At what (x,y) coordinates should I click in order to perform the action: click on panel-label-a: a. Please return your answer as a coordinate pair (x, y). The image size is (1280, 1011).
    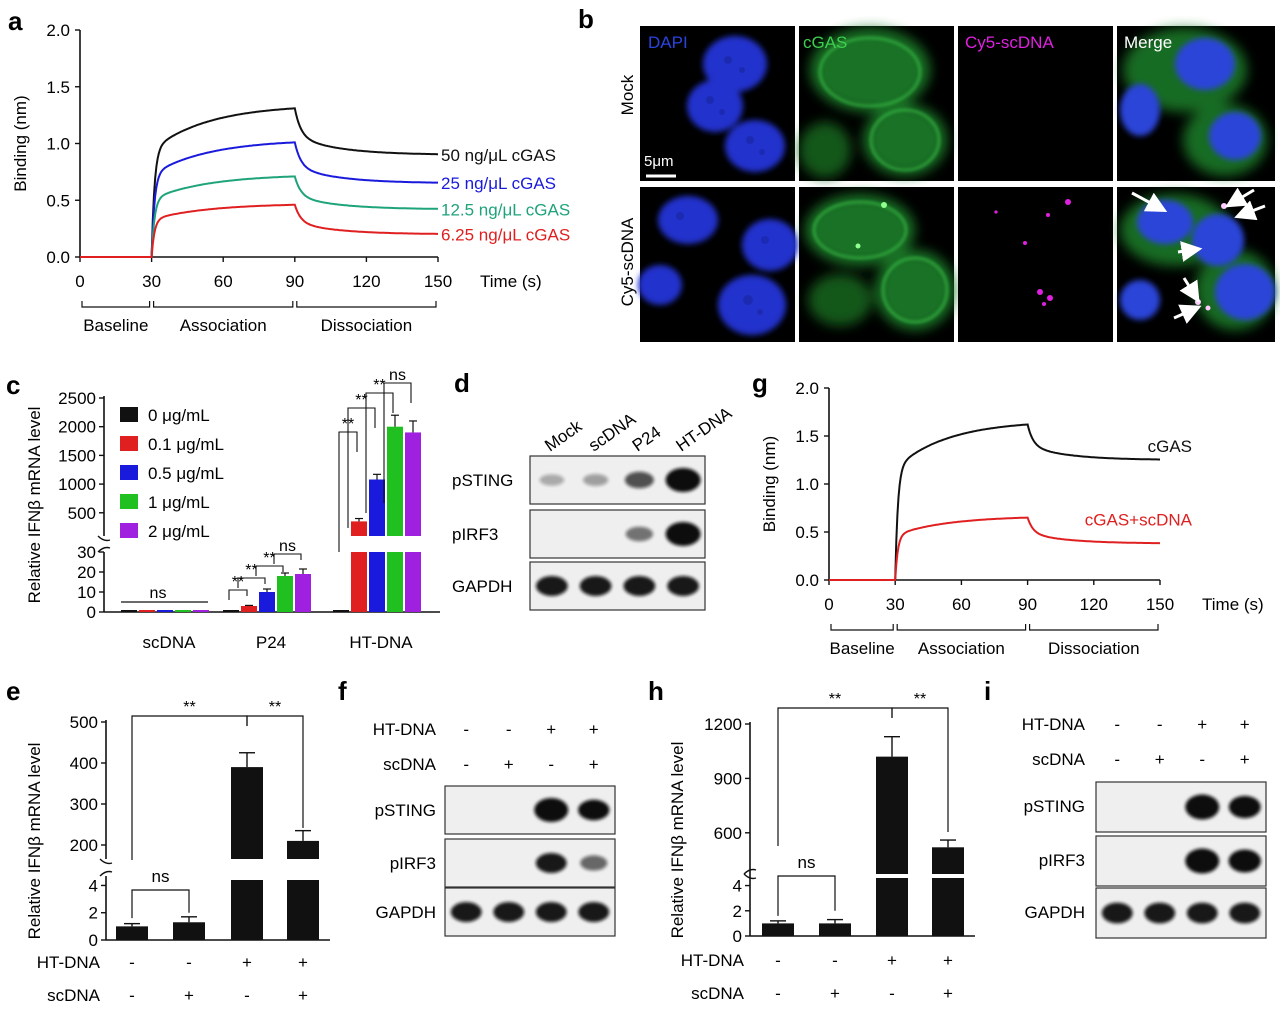
    Looking at the image, I should click on (15, 21).